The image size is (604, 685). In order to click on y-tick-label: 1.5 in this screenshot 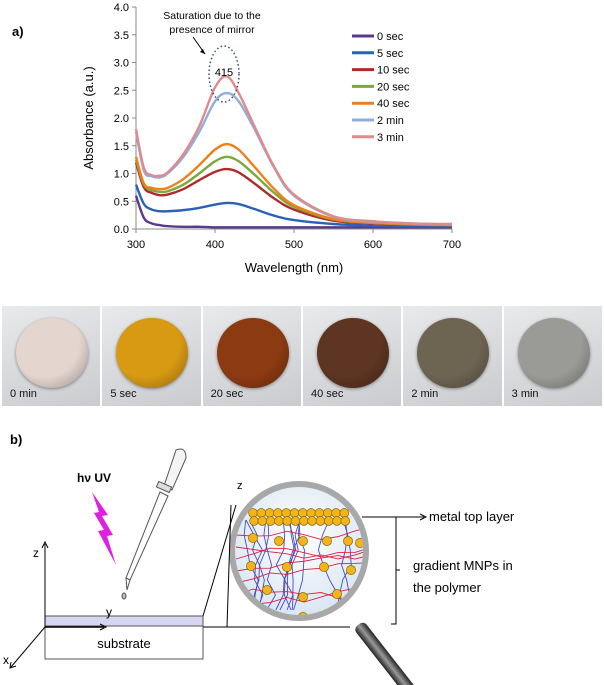, I will do `click(121, 147)`.